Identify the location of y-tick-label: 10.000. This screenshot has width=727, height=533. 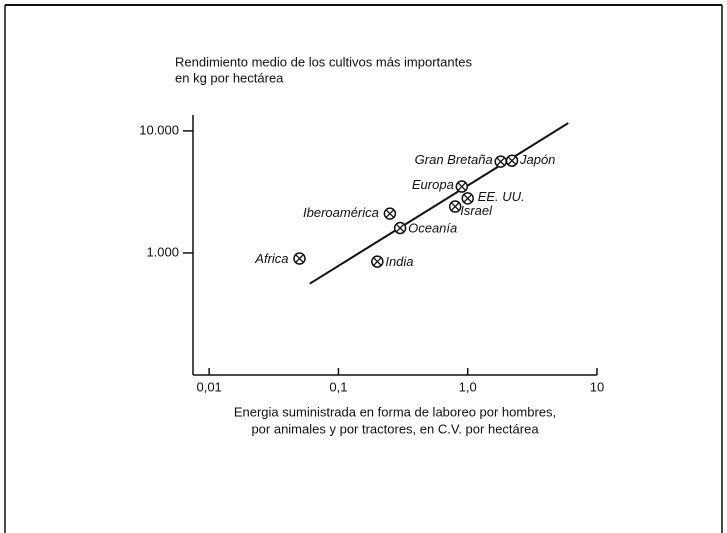
(159, 129).